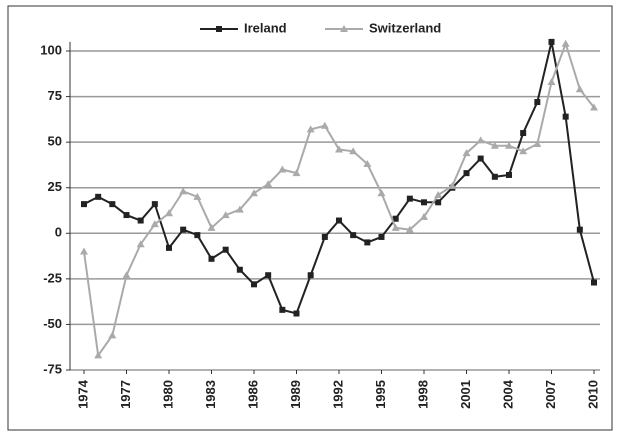 This screenshot has height=436, width=621. What do you see at coordinates (58, 232) in the screenshot?
I see `y-tick-label: 0` at bounding box center [58, 232].